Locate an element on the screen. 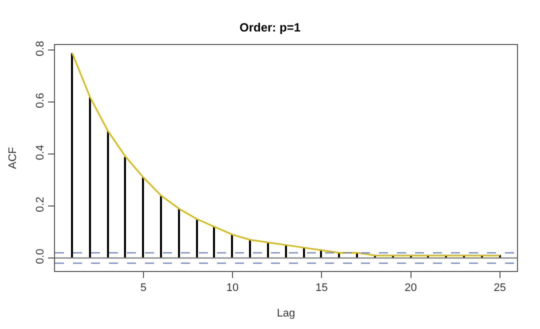 This screenshot has height=329, width=540. x-axis-title: Lag is located at coordinates (286, 313).